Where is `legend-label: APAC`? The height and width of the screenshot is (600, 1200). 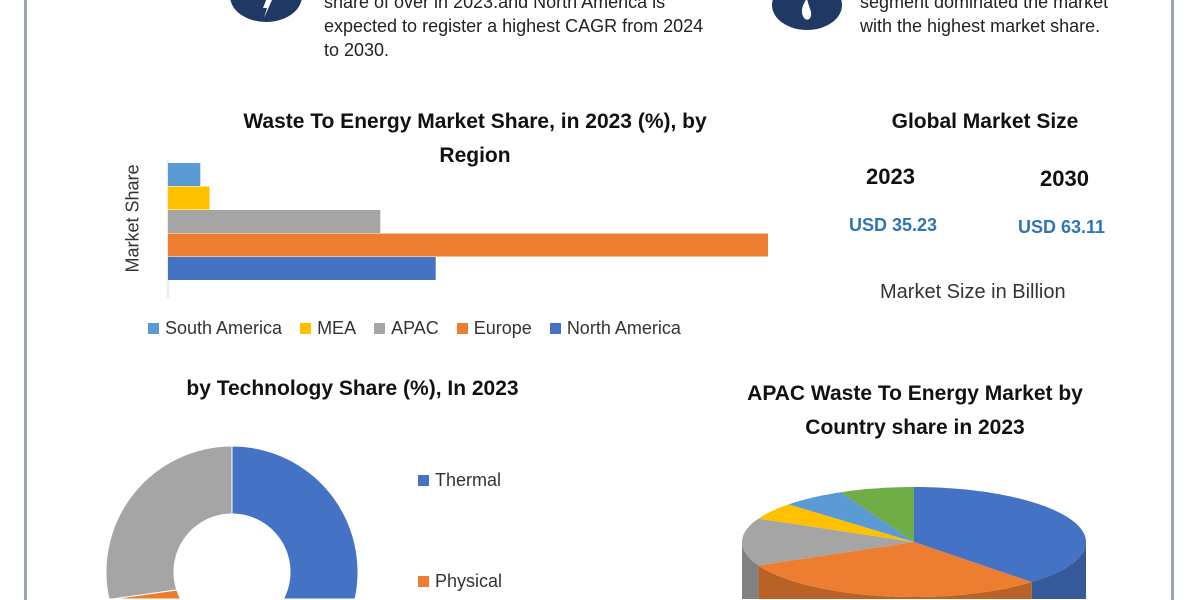 legend-label: APAC is located at coordinates (415, 328).